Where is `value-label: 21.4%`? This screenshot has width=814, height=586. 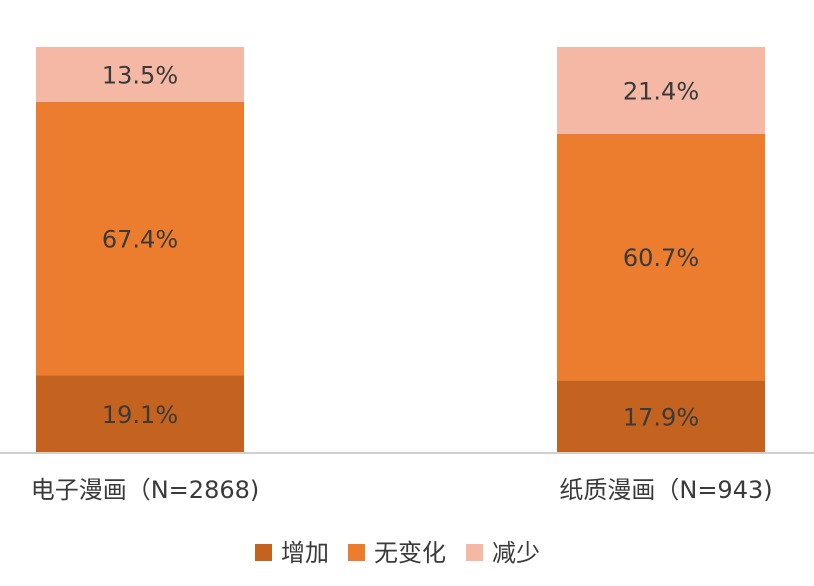
value-label: 21.4% is located at coordinates (661, 91).